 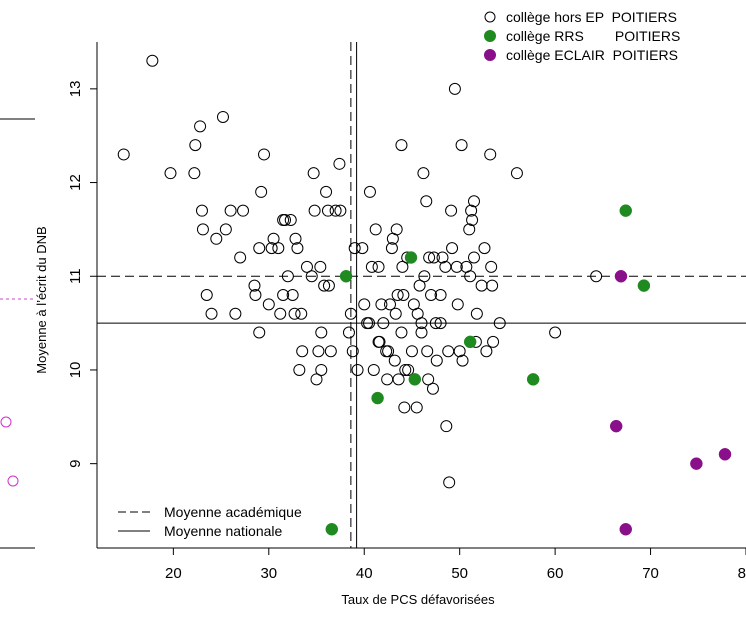 What do you see at coordinates (592, 55) in the screenshot?
I see `legend-label-eclair: collège ECLAIR POITIERS` at bounding box center [592, 55].